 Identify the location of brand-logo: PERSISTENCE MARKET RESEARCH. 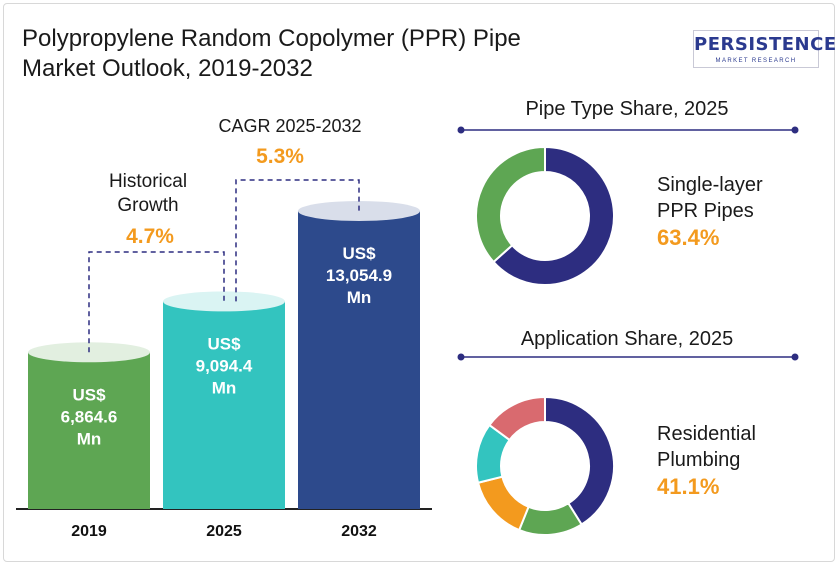
(765, 49).